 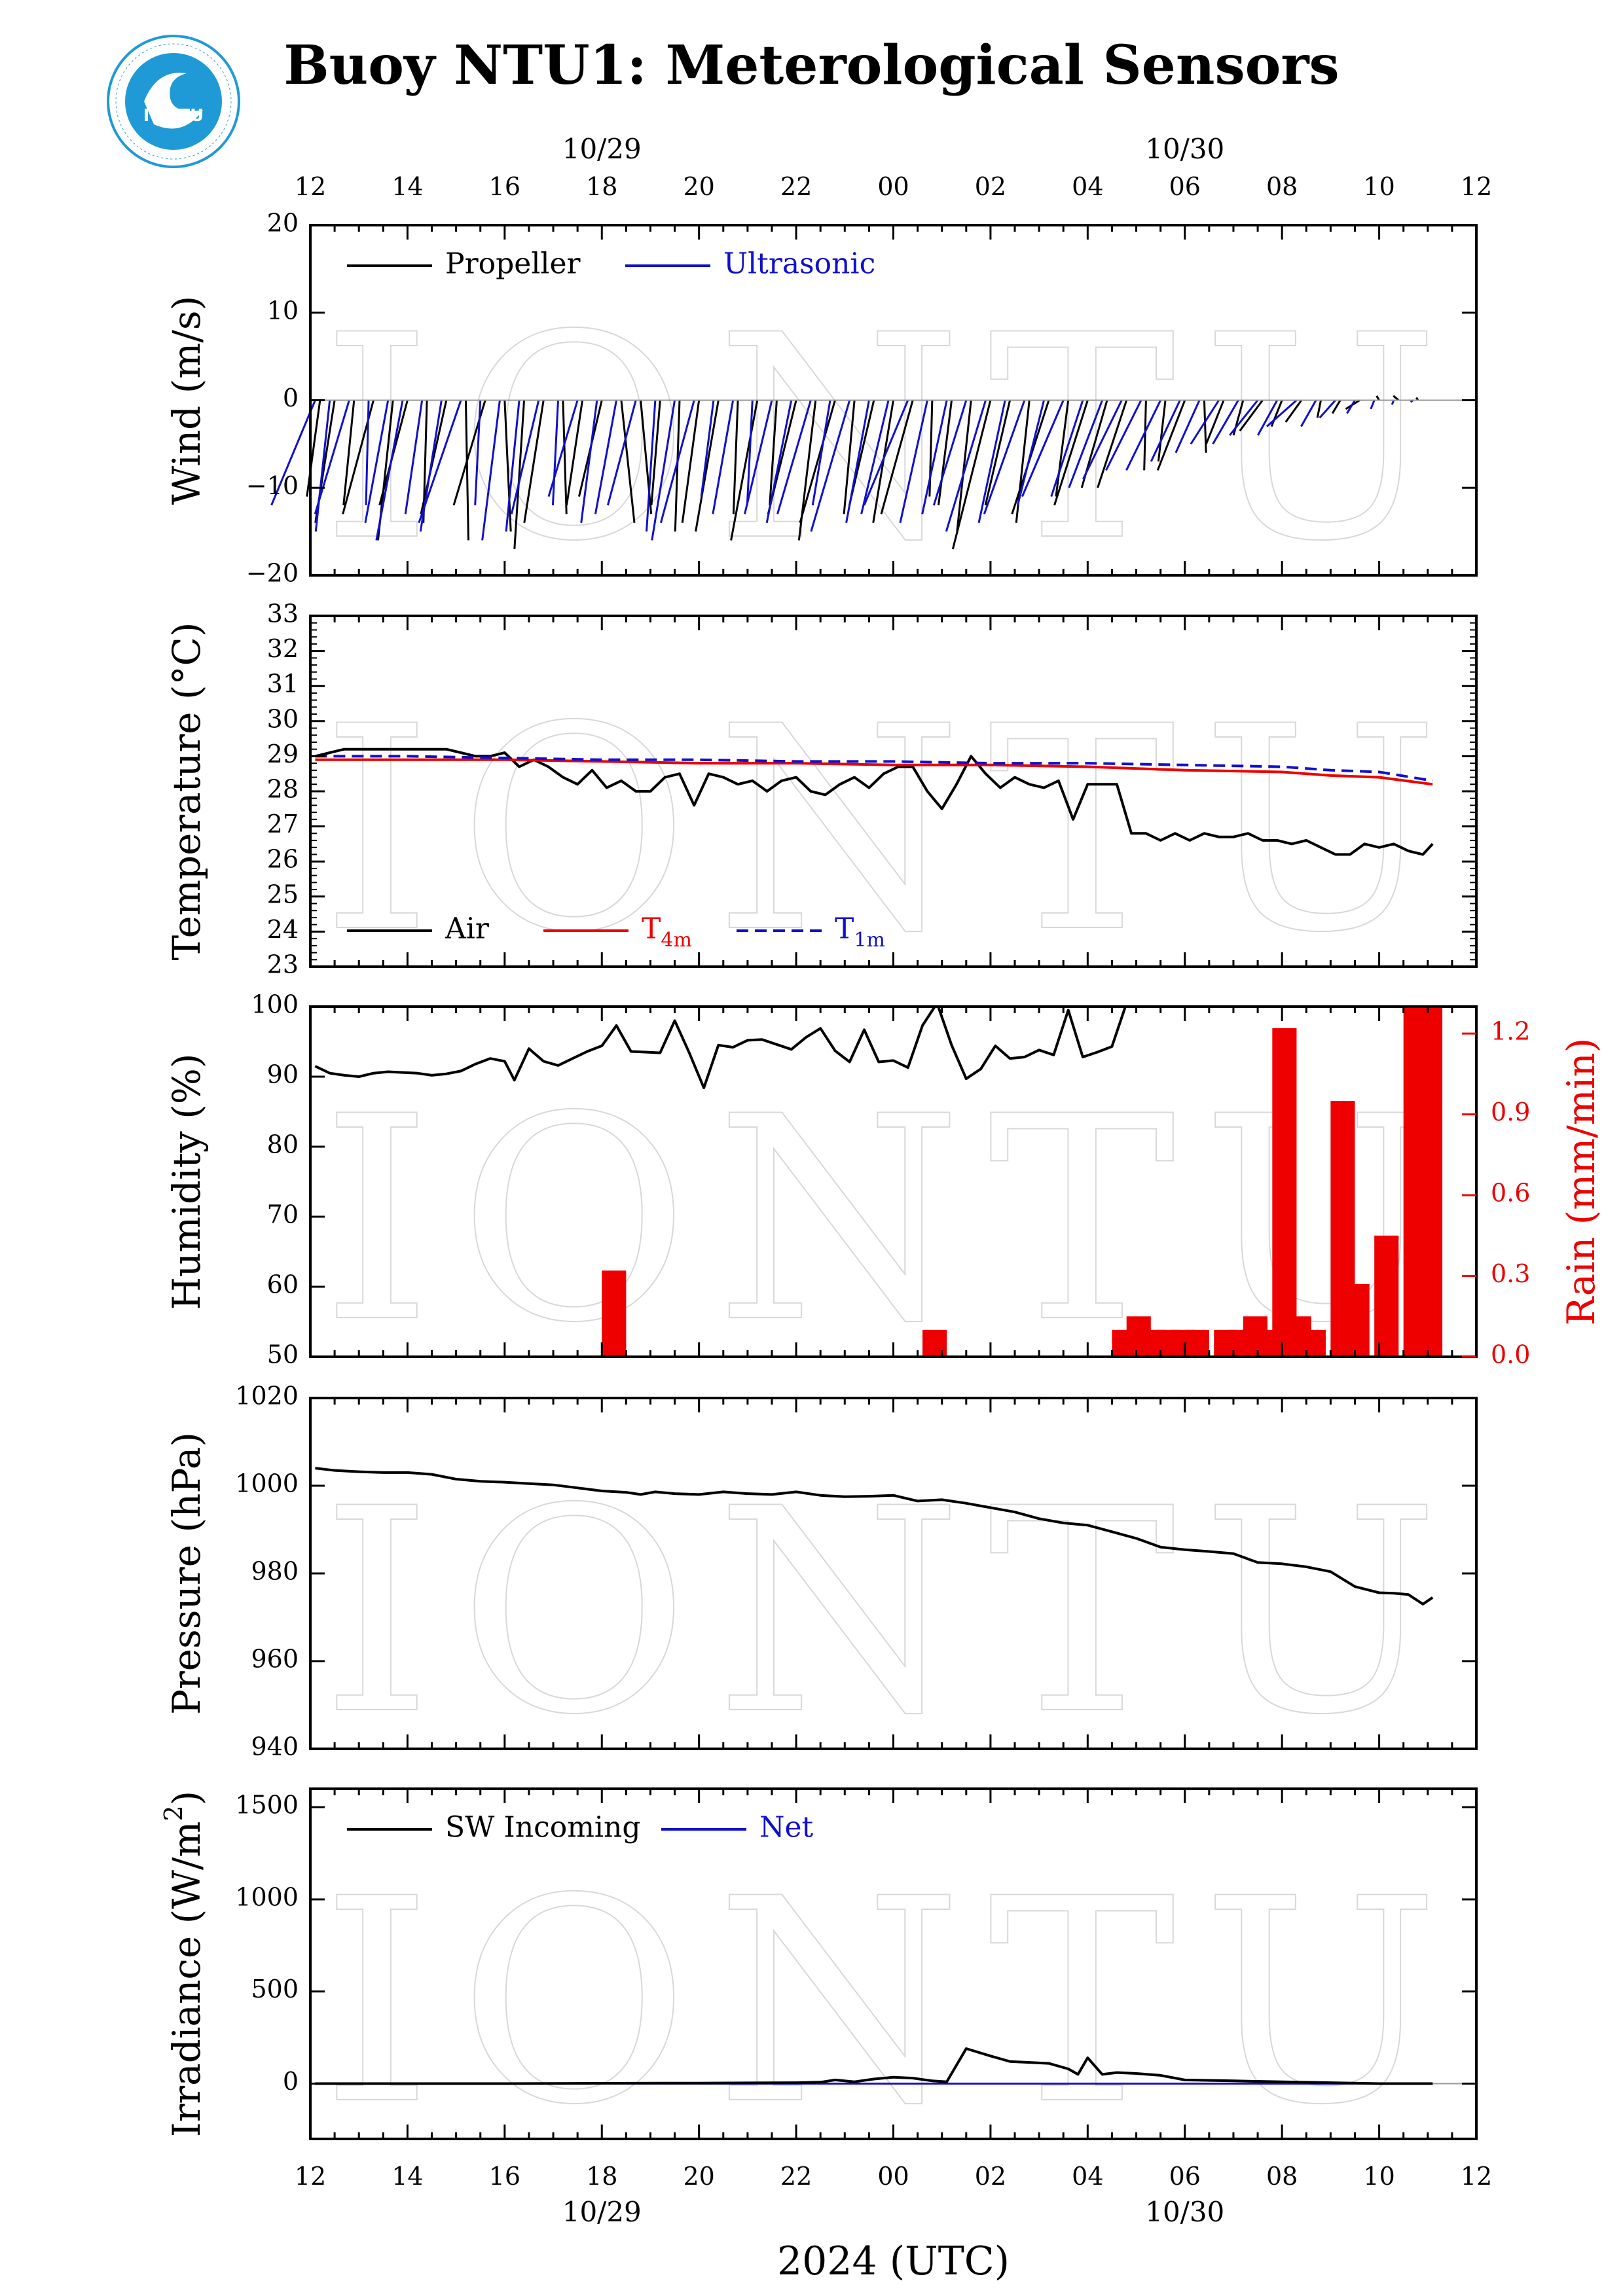 I want to click on y2-tick-label: 0.6, so click(x=1510, y=1193).